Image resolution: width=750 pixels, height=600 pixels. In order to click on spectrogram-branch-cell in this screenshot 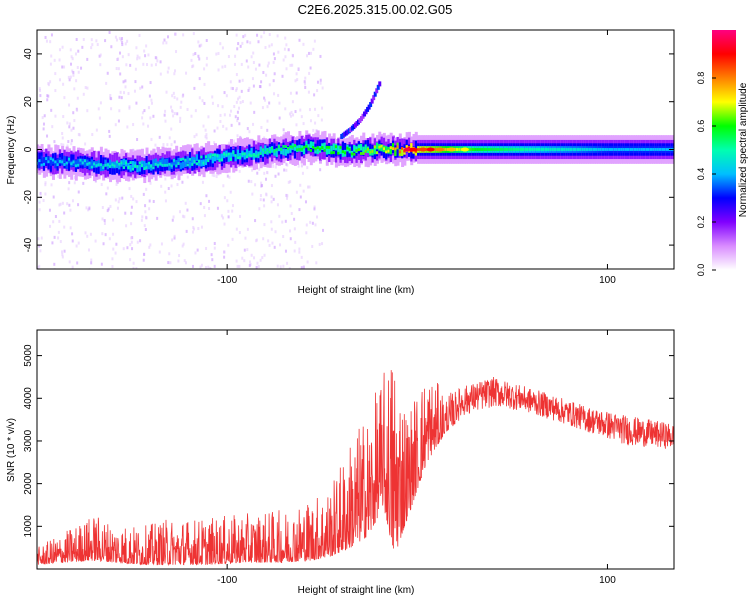, I will do `click(363, 116)`.